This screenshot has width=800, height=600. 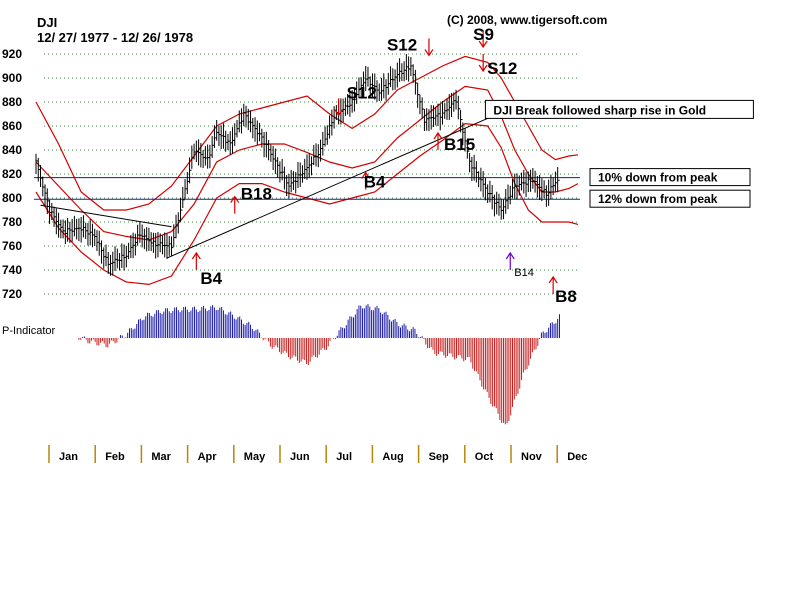 I want to click on annotation-box, so click(x=619, y=109).